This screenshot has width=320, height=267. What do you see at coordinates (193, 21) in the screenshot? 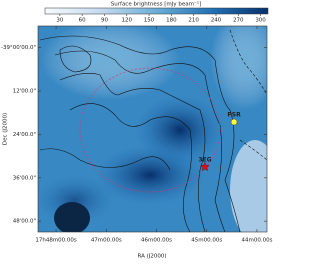
I see `colorbar-tick-label: 210` at bounding box center [193, 21].